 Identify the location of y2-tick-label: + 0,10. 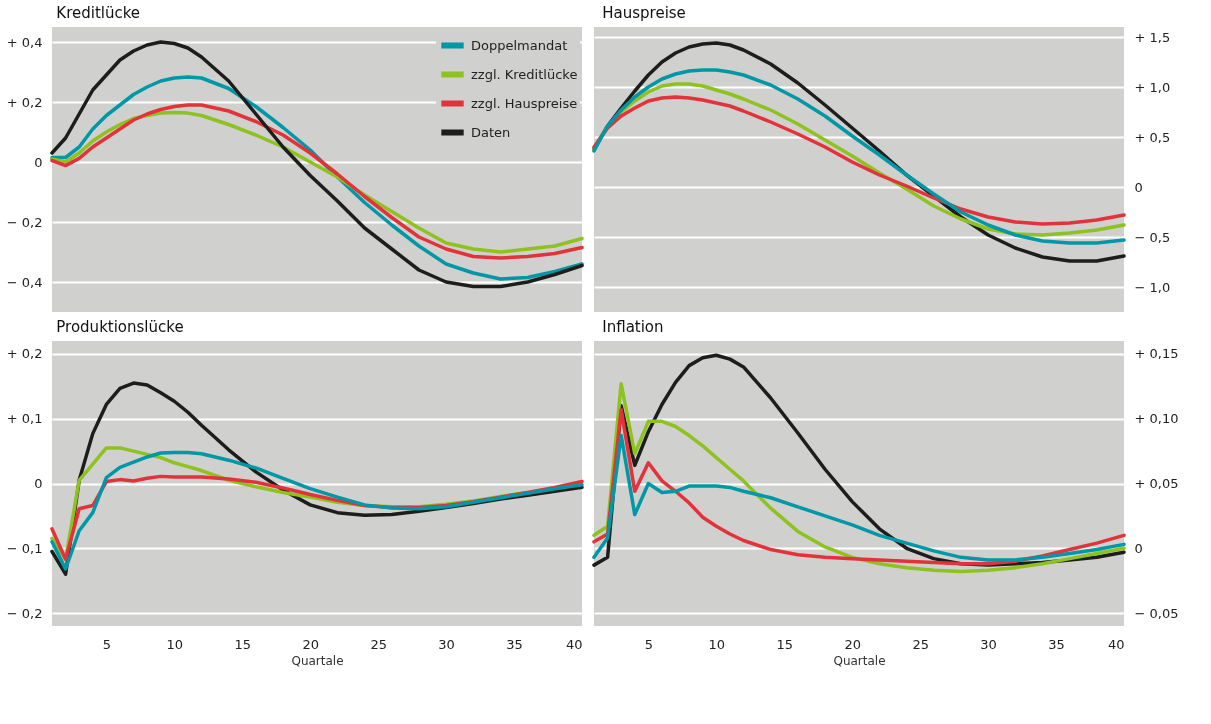
(1156, 419).